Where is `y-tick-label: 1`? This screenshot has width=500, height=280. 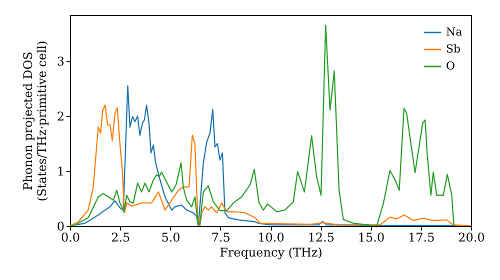 y-tick-label: 1 is located at coordinates (60, 171).